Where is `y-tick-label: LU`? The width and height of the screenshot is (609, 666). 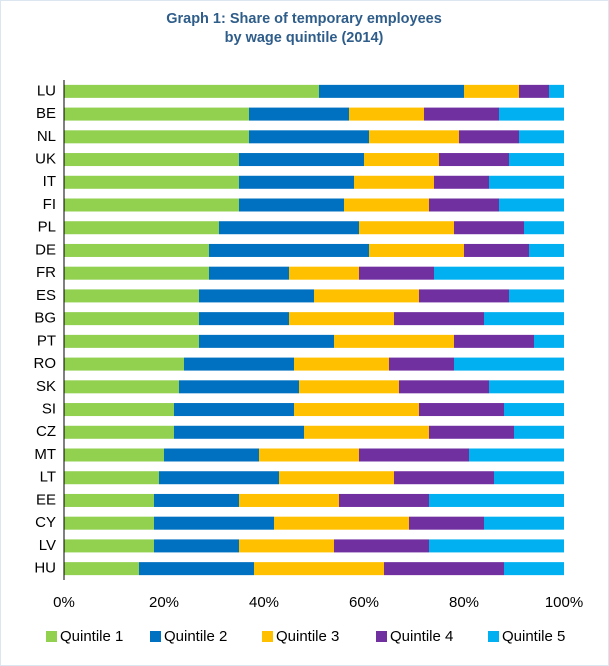
y-tick-label: LU is located at coordinates (46, 90).